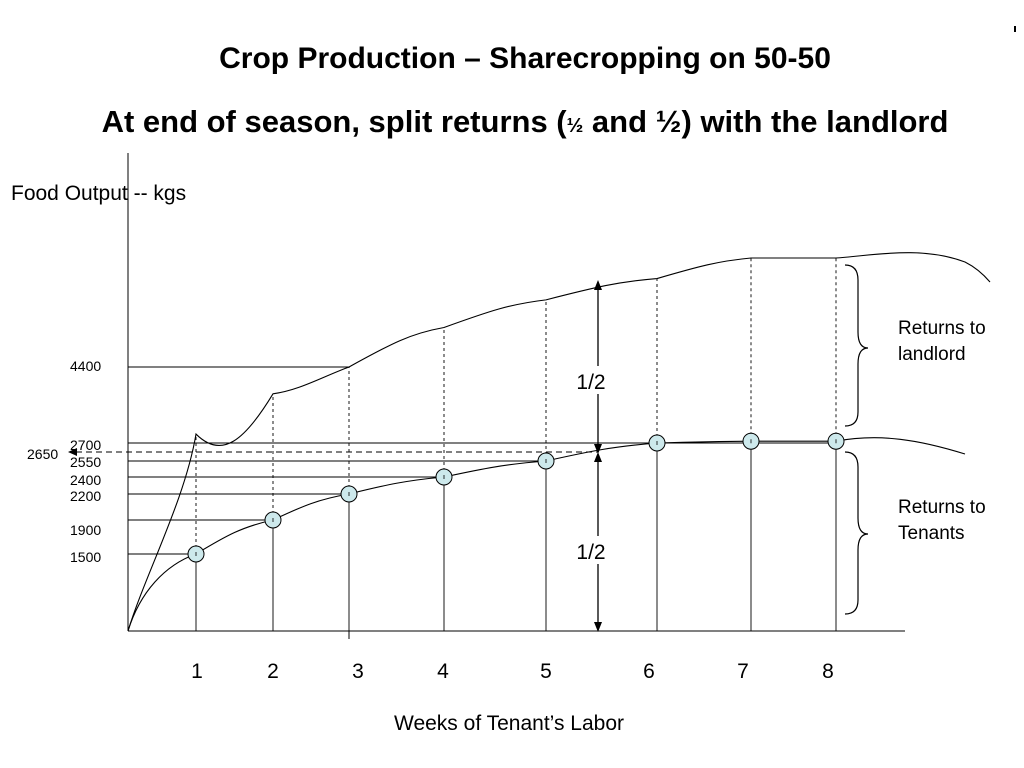  What do you see at coordinates (85, 530) in the screenshot?
I see `y-tick-label-1900: 1900` at bounding box center [85, 530].